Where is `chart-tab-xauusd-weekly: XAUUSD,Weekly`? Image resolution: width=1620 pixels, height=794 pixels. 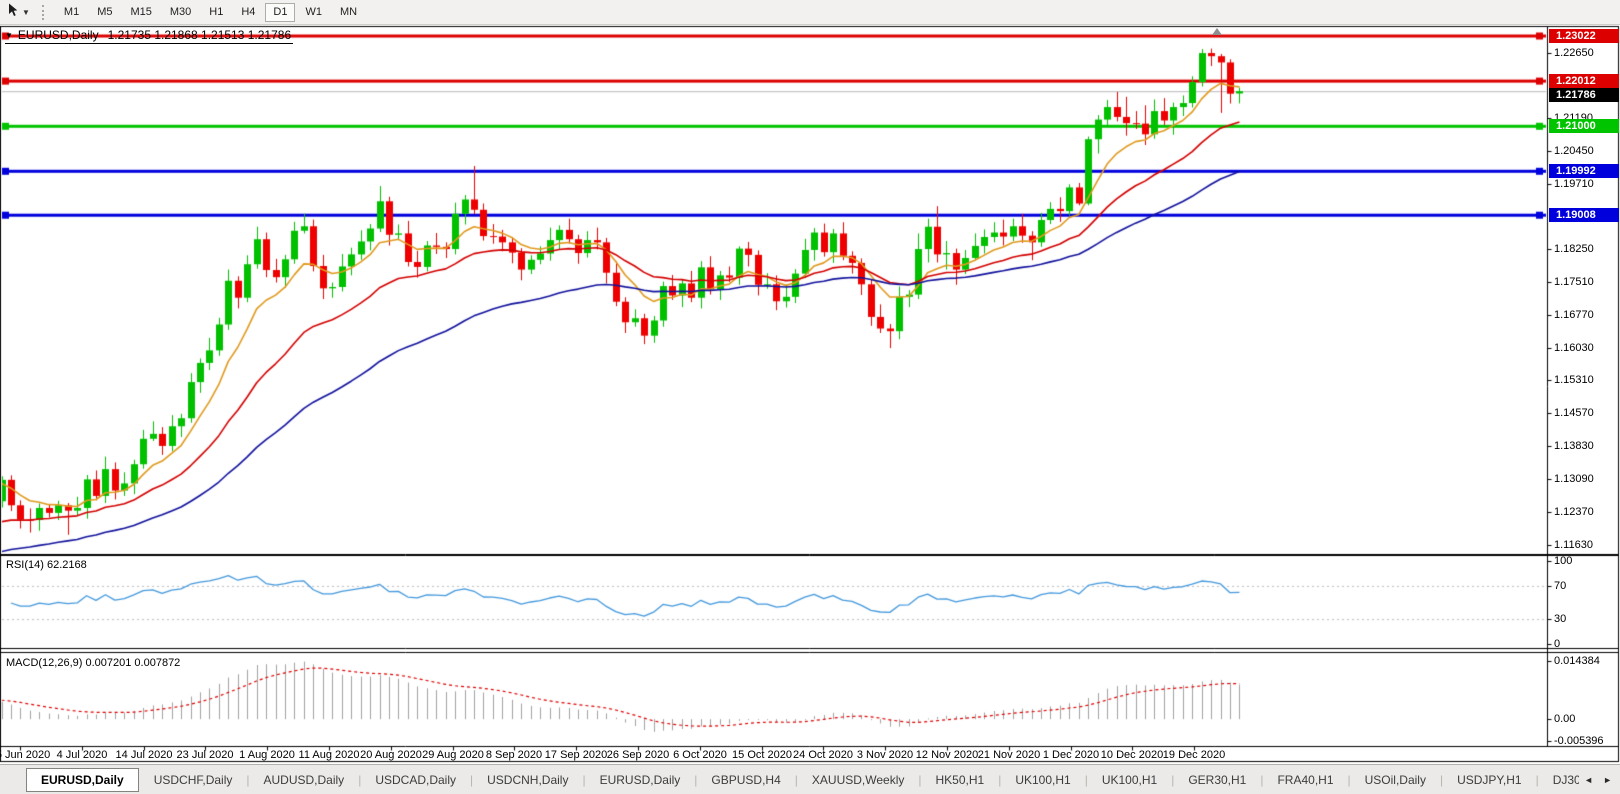
chart-tab-xauusd-weekly: XAUUSD,Weekly is located at coordinates (858, 780).